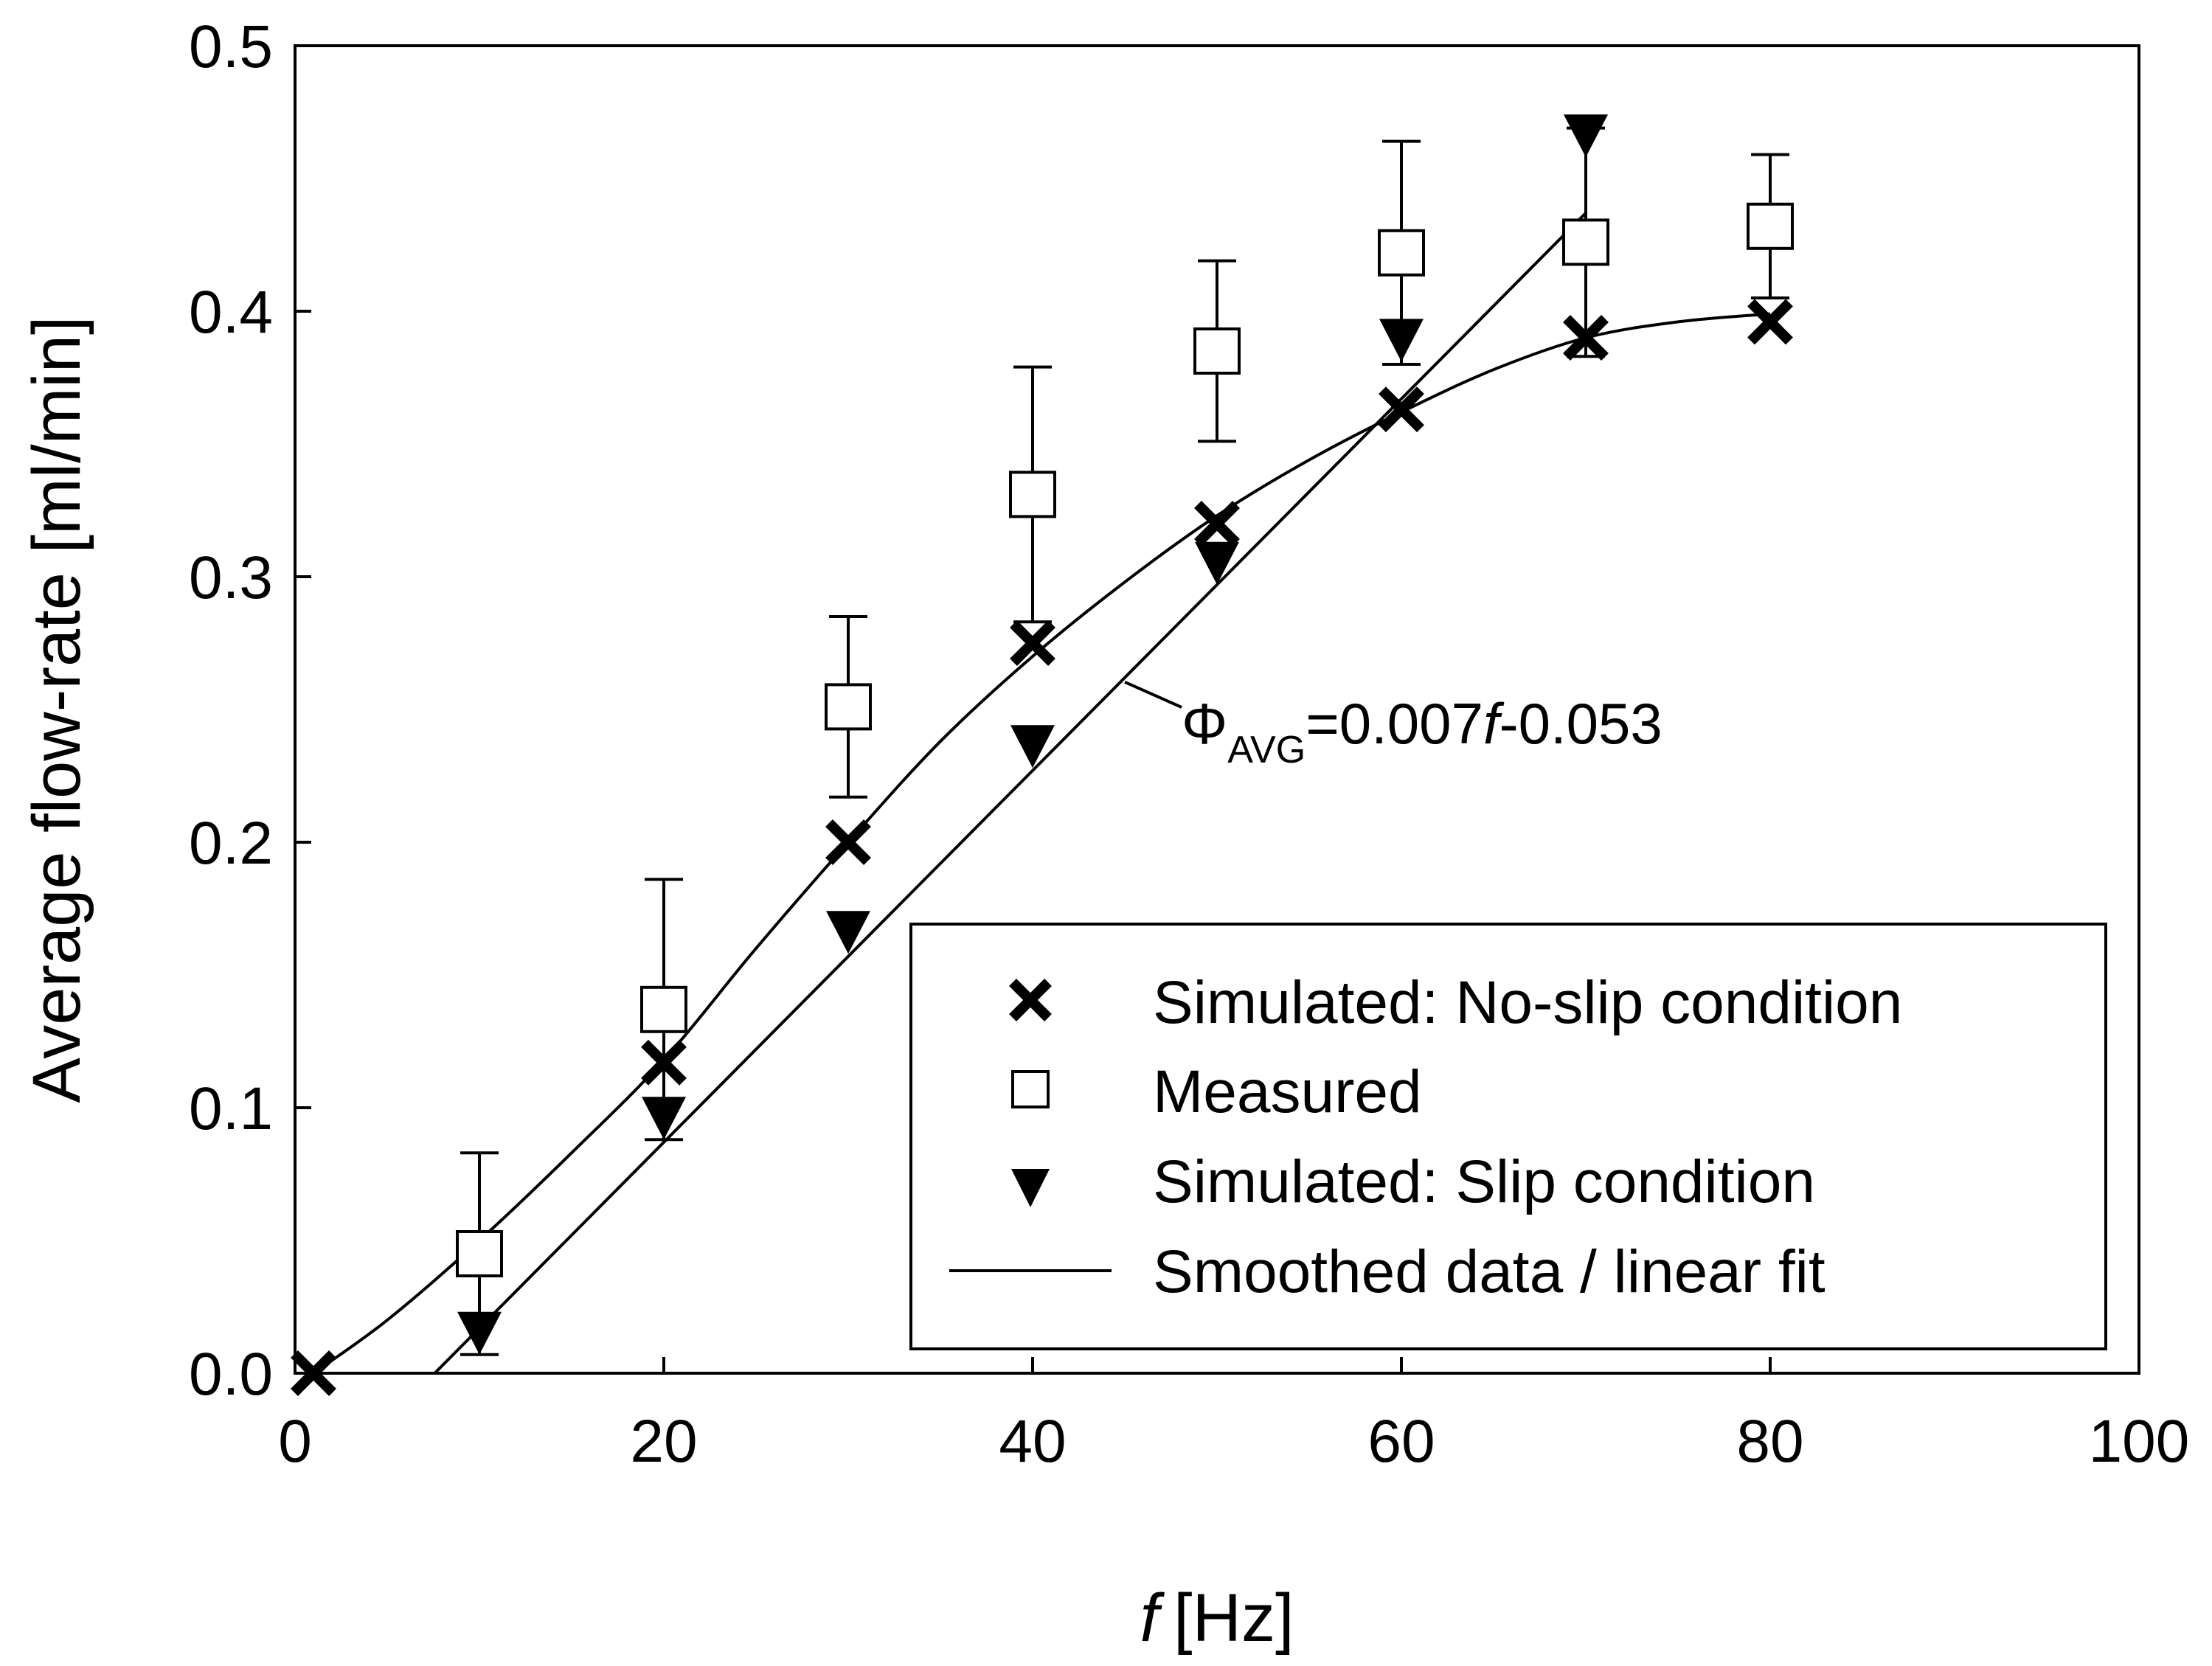 The image size is (2212, 1666). I want to click on legend-marker-no-slip, so click(1031, 1000).